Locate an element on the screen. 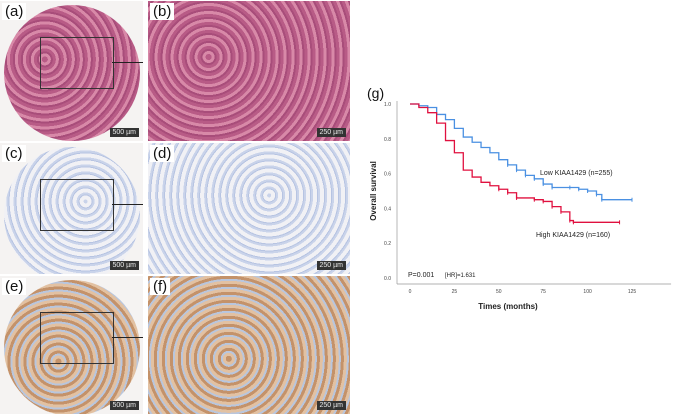 The width and height of the screenshot is (675, 415). hr-annotation: [HR]=1.631 is located at coordinates (460, 276).